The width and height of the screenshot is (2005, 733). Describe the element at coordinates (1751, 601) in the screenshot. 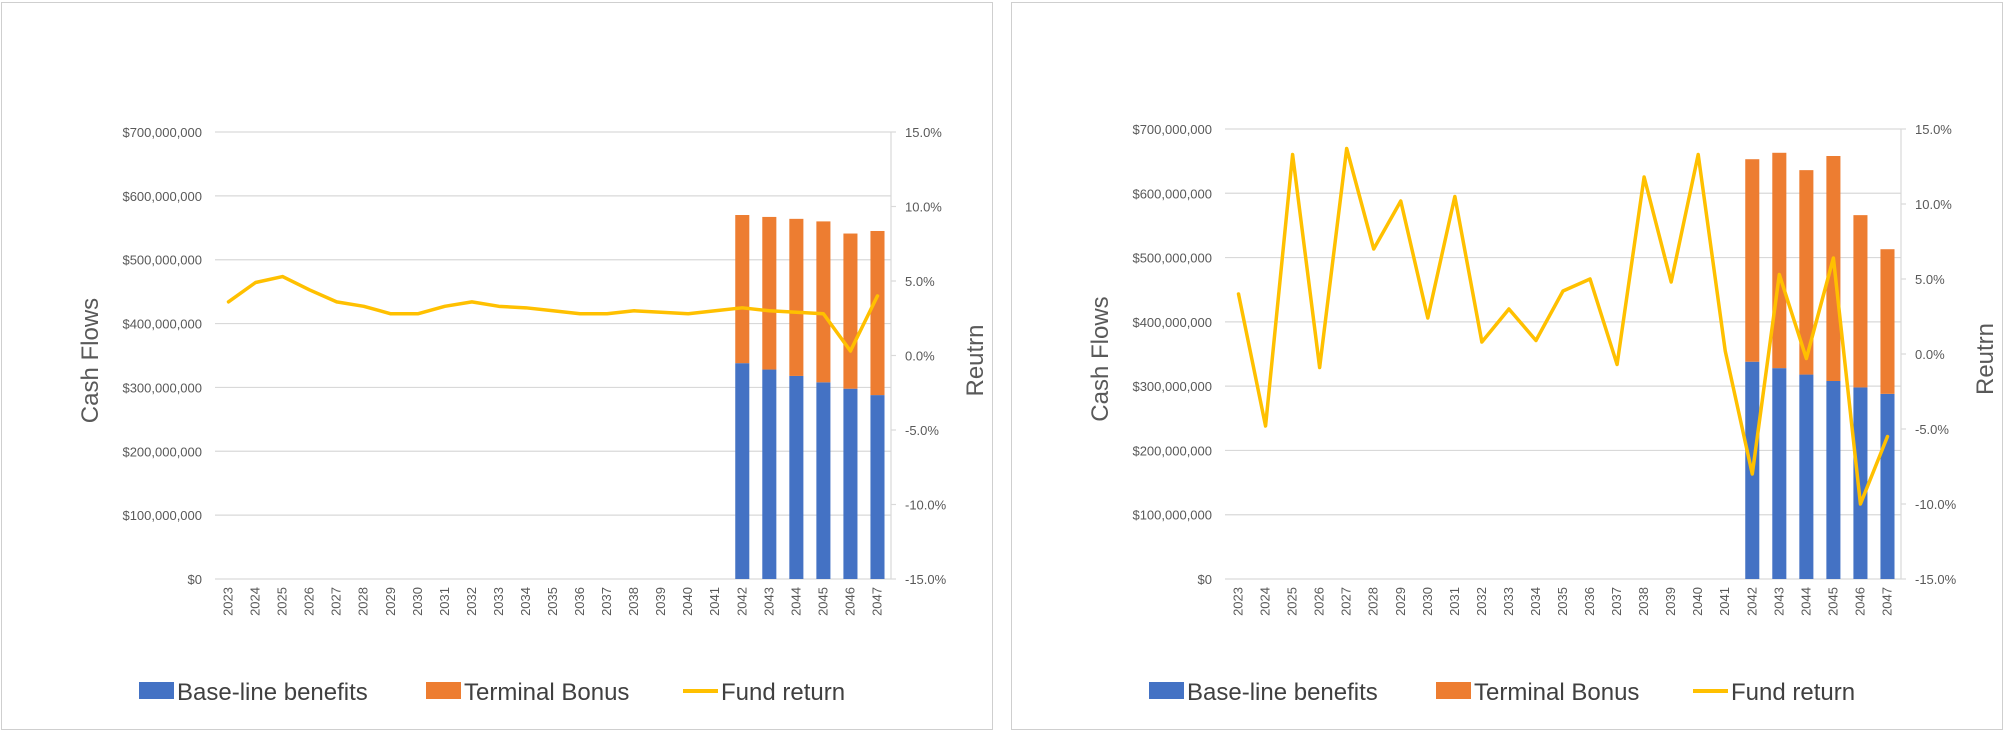

I see `x-tick-label: 2042` at that location.